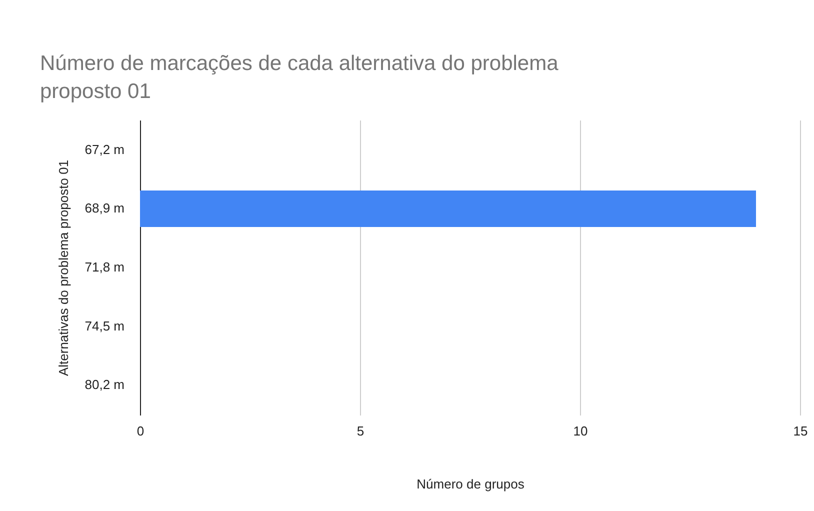 This screenshot has height=511, width=814. Describe the element at coordinates (104, 267) in the screenshot. I see `y-tick-label: 71,8 m` at that location.